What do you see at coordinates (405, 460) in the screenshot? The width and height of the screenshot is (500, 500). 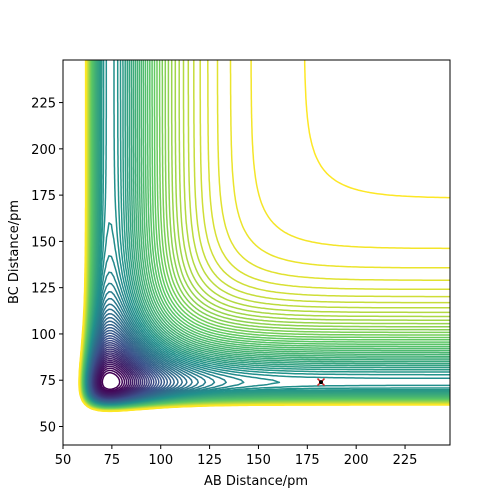 I see `x-tick-label: 225` at bounding box center [405, 460].